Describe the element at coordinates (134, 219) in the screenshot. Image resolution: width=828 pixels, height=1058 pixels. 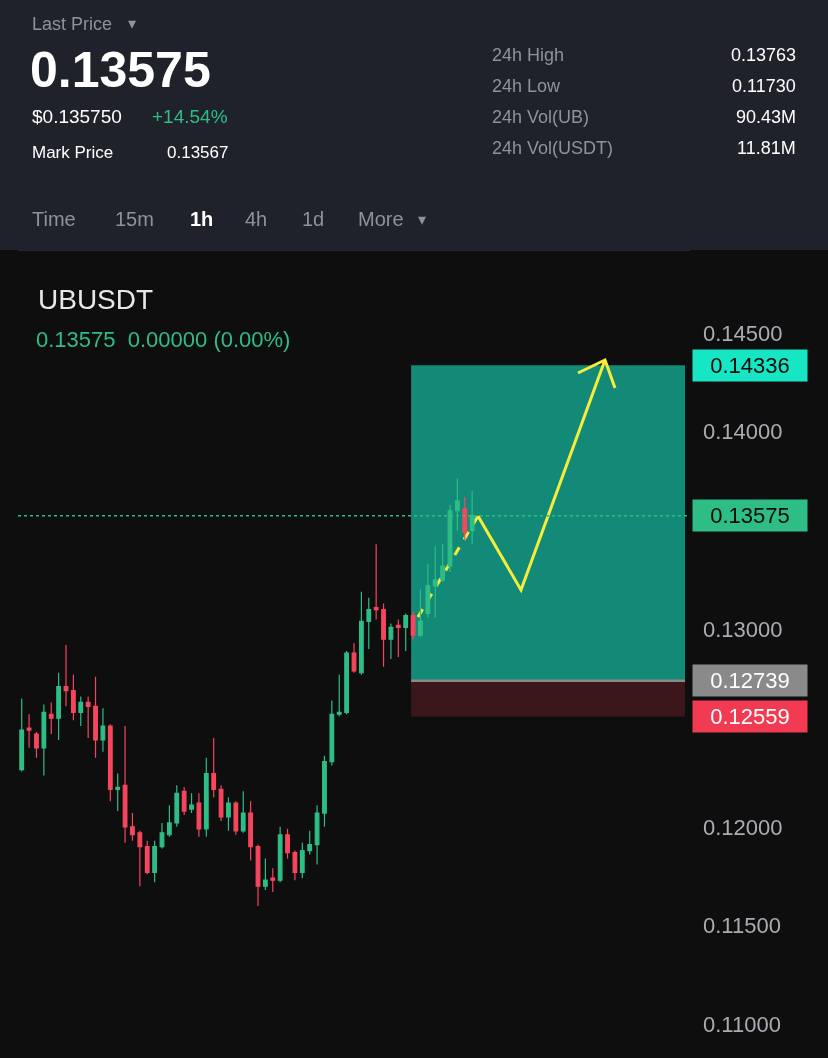
I see `text: 15m` at that location.